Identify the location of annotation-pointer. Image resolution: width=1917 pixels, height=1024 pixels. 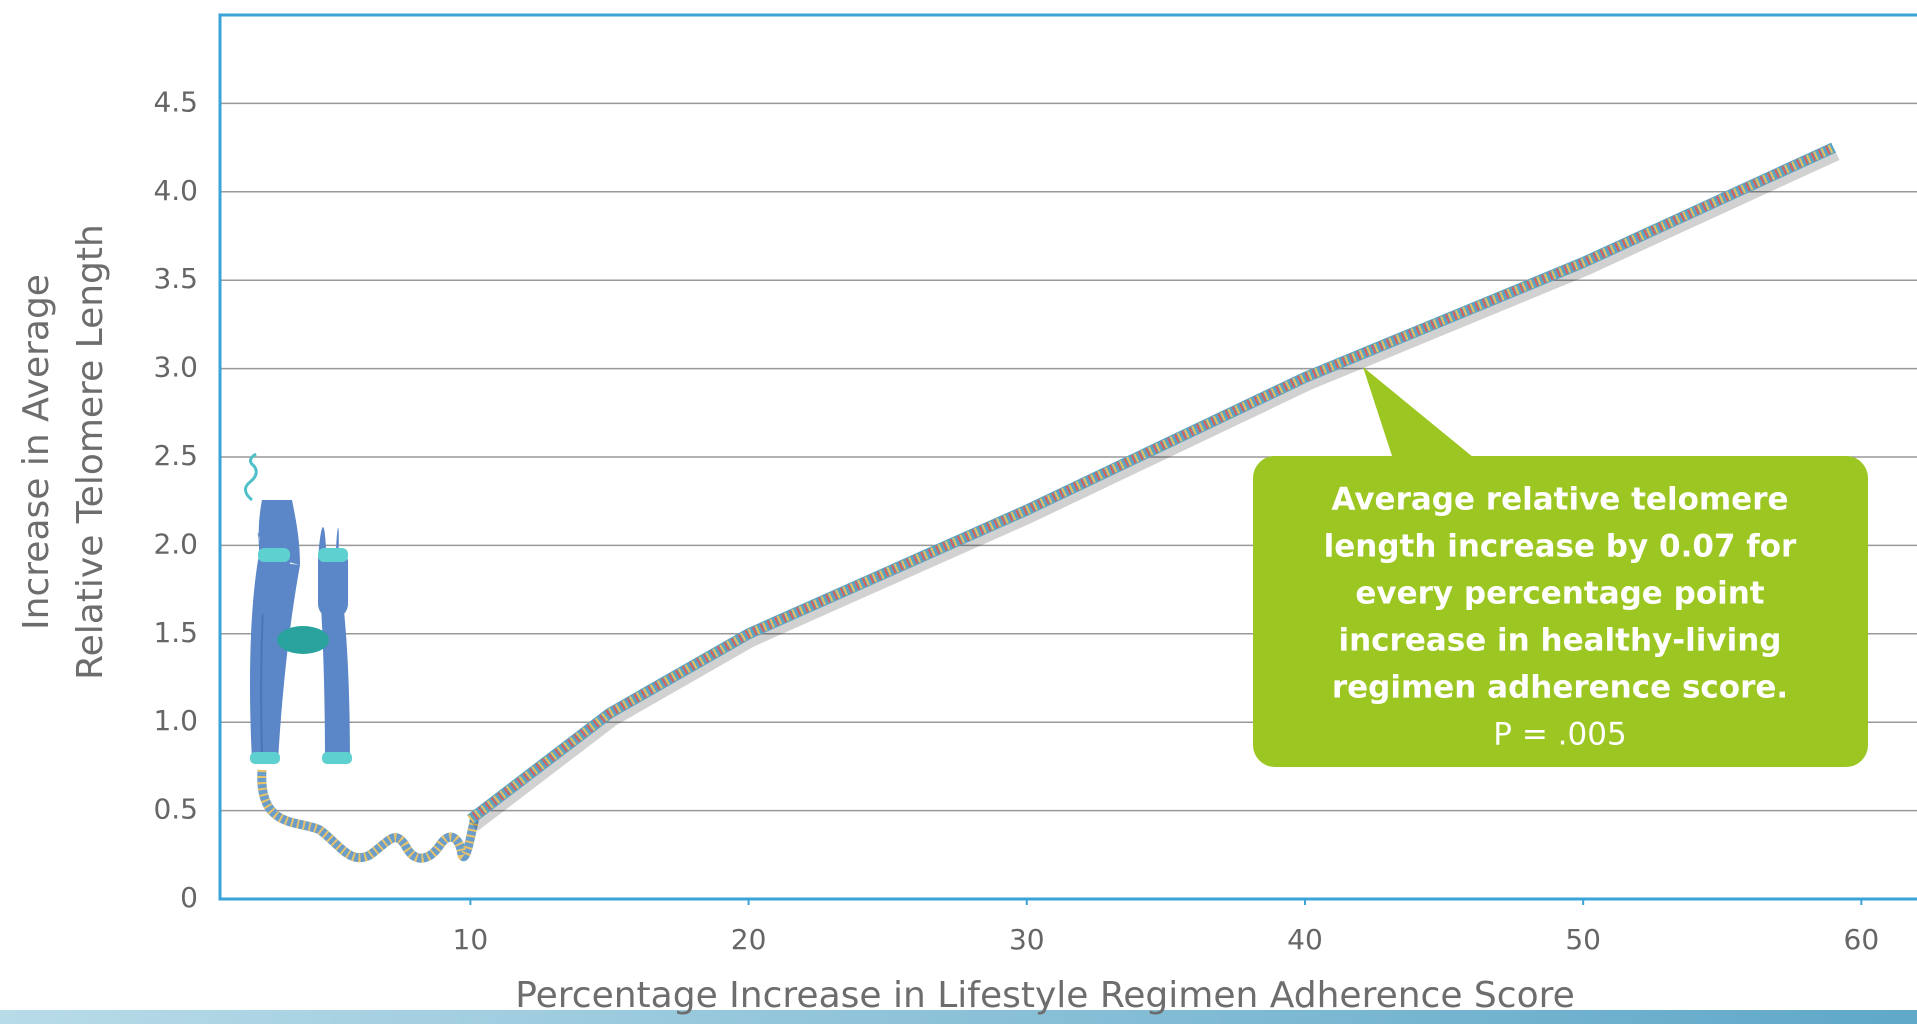
(1421, 414).